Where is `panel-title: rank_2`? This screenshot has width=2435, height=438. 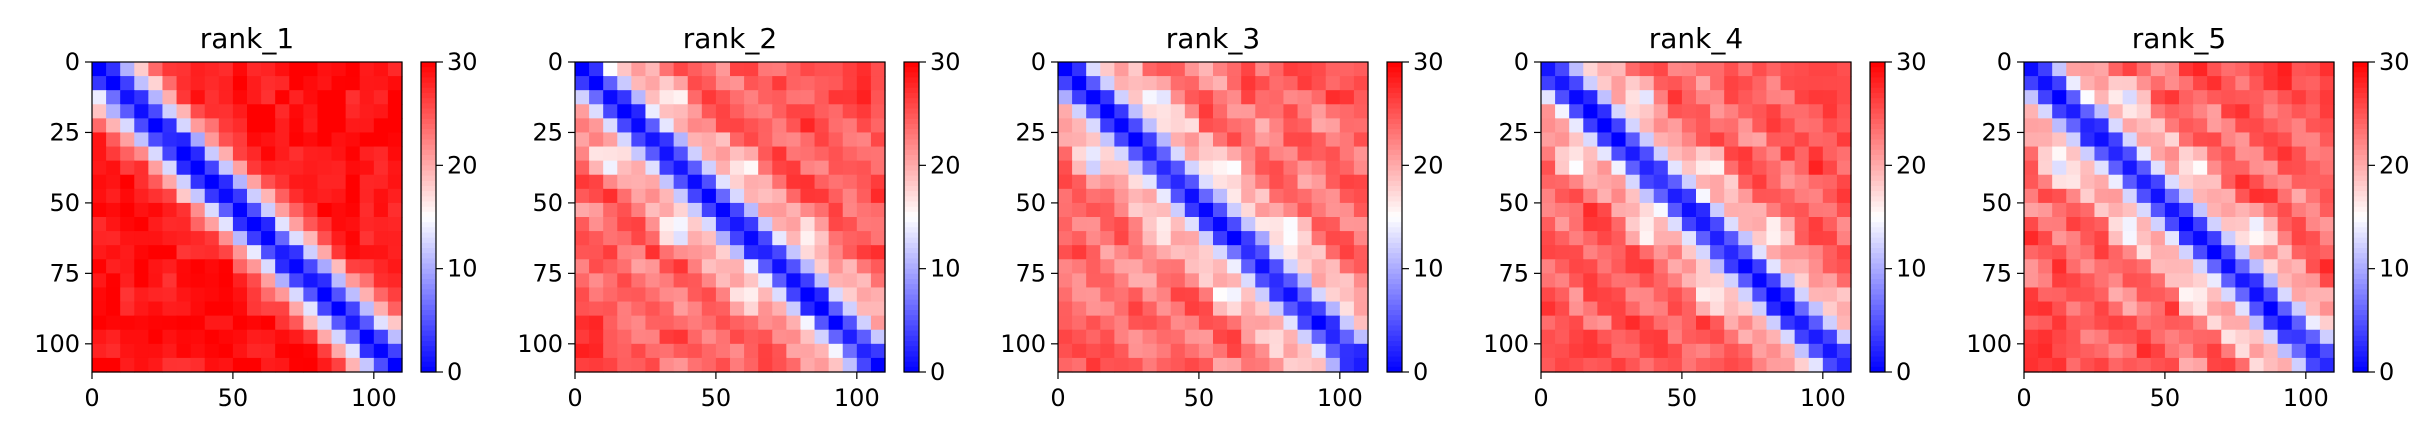 panel-title: rank_2 is located at coordinates (730, 38).